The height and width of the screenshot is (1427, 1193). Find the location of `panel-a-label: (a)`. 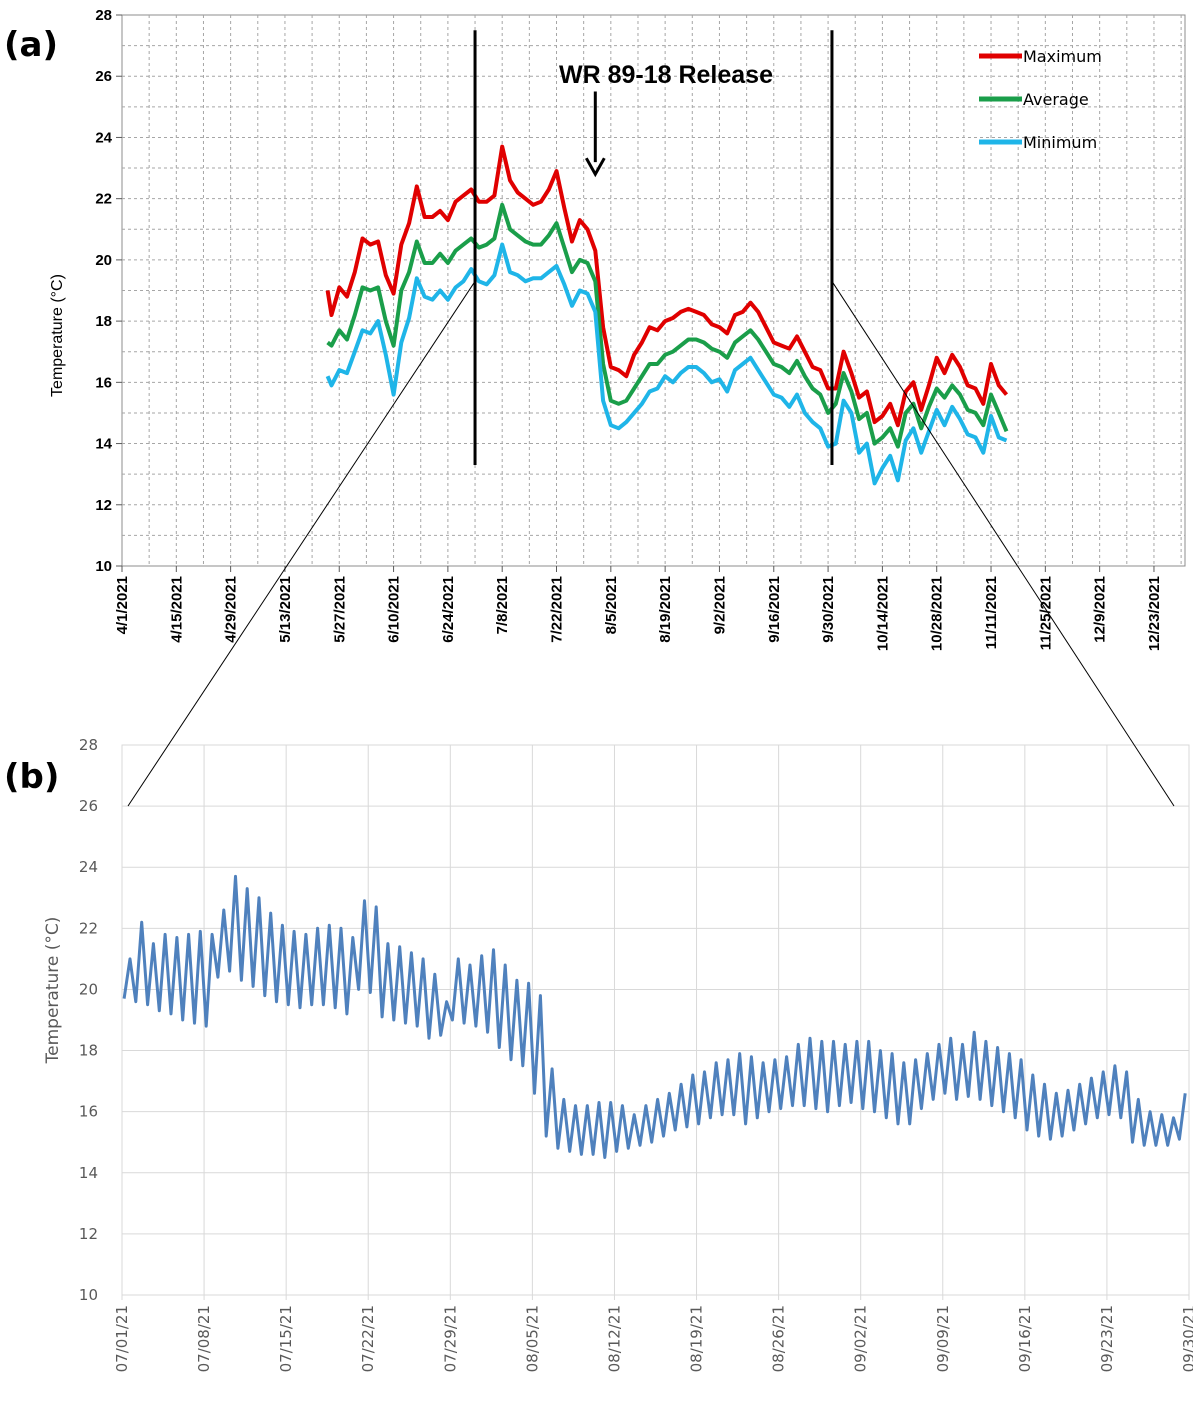

panel-a-label: (a) is located at coordinates (31, 45).